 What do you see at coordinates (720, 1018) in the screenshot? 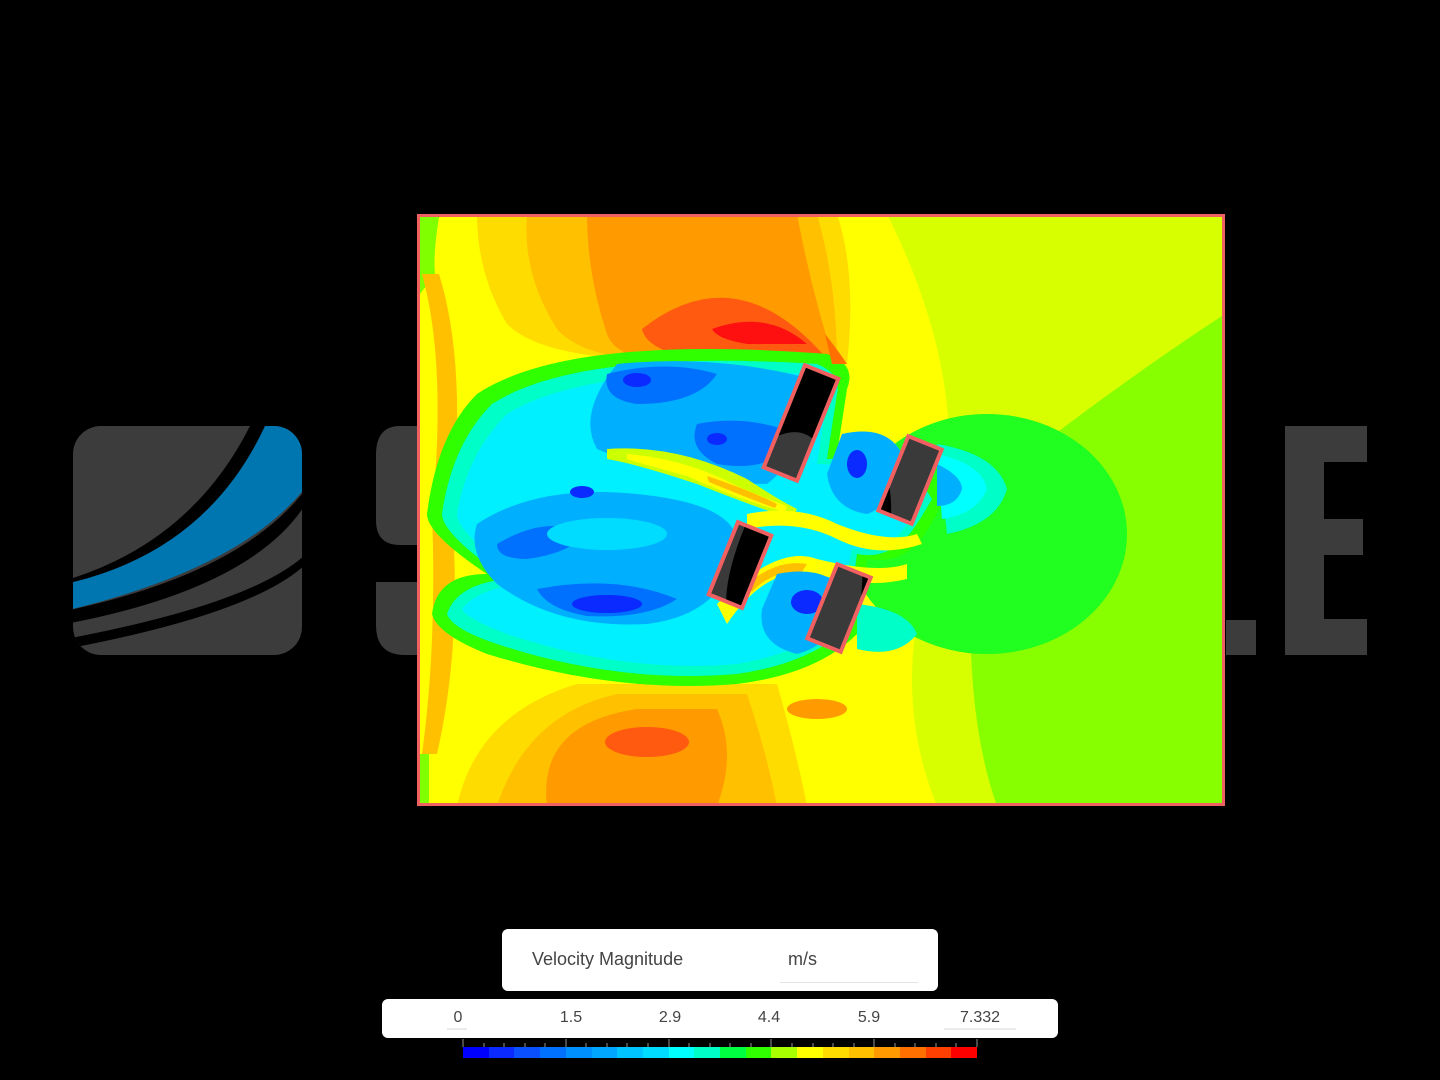
I see `colorbar-ticks-box: 0 1.5 2.9 4.4 5.9 7.332` at bounding box center [720, 1018].